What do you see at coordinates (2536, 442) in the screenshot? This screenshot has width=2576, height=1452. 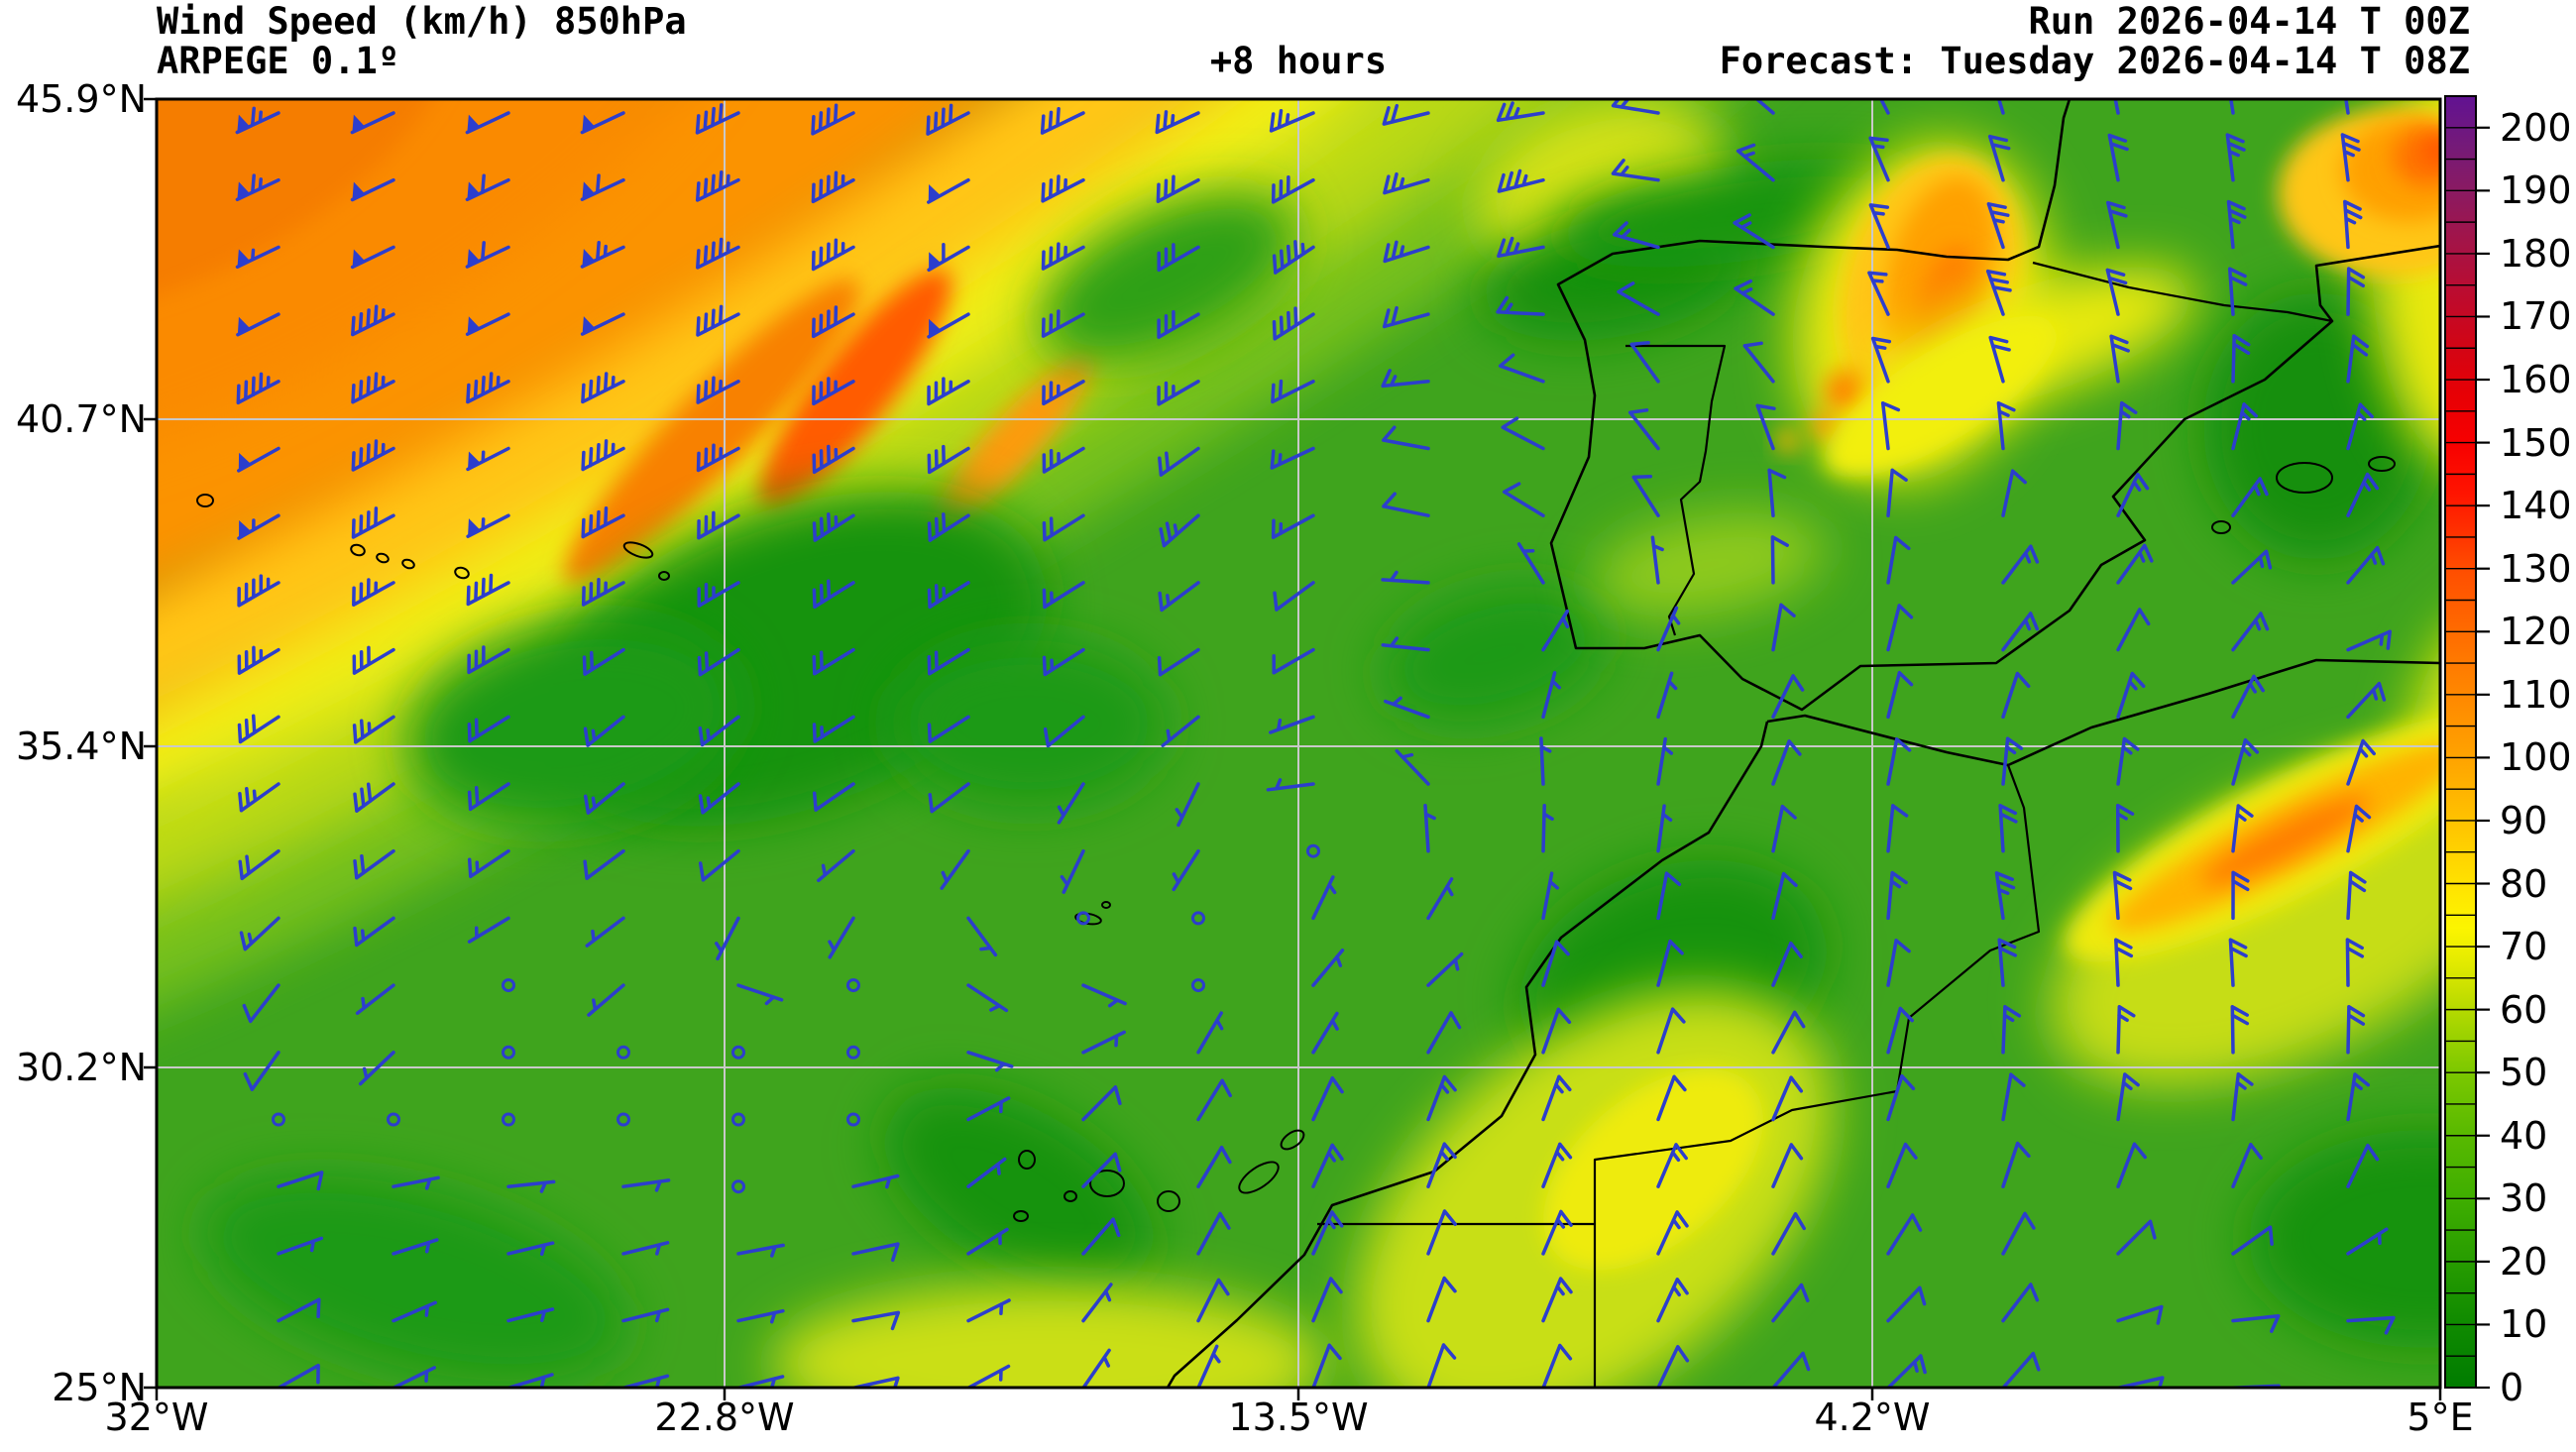 I see `colorbar-tick-label: 150` at bounding box center [2536, 442].